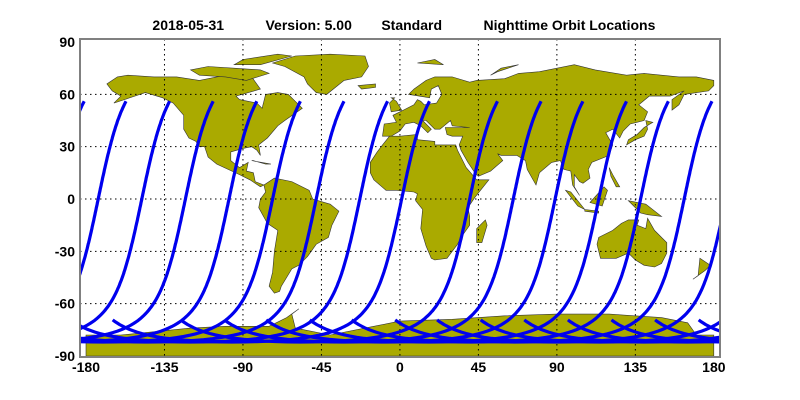 This screenshot has height=400, width=800. Describe the element at coordinates (188, 25) in the screenshot. I see `title-date: 2018-05-31` at that location.